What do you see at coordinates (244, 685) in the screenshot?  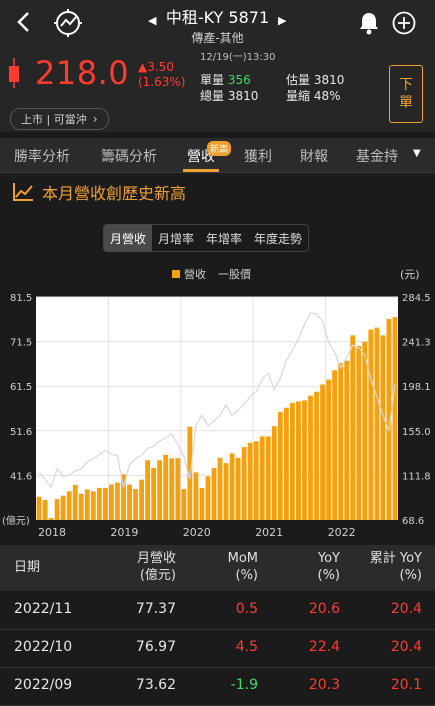 I see `cell-mom: -1.9` at bounding box center [244, 685].